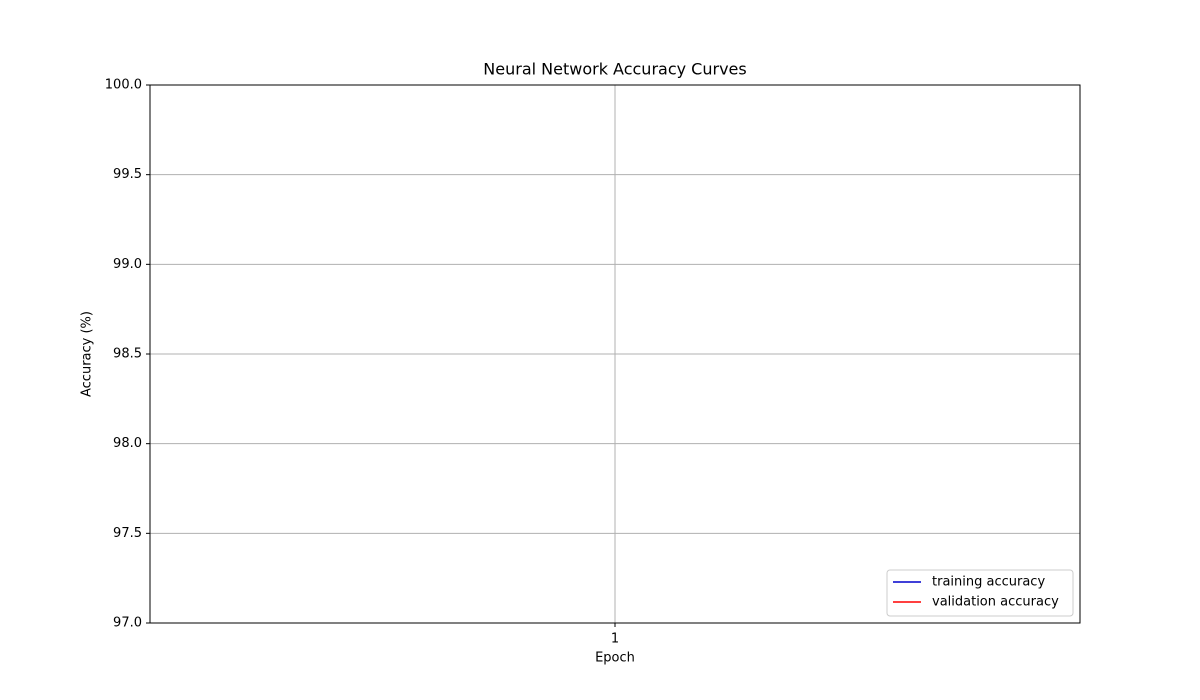  I want to click on legend-label: validation accuracy, so click(995, 602).